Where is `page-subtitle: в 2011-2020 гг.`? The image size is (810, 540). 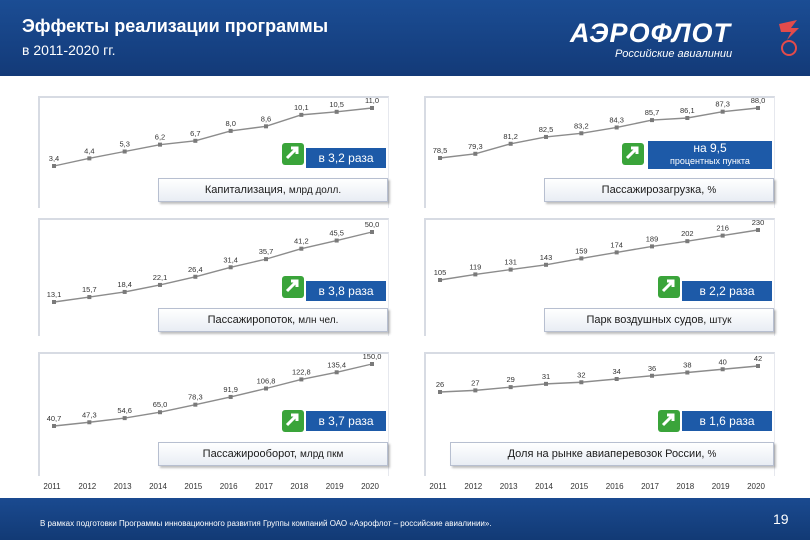
page-subtitle: в 2011-2020 гг. is located at coordinates (69, 50).